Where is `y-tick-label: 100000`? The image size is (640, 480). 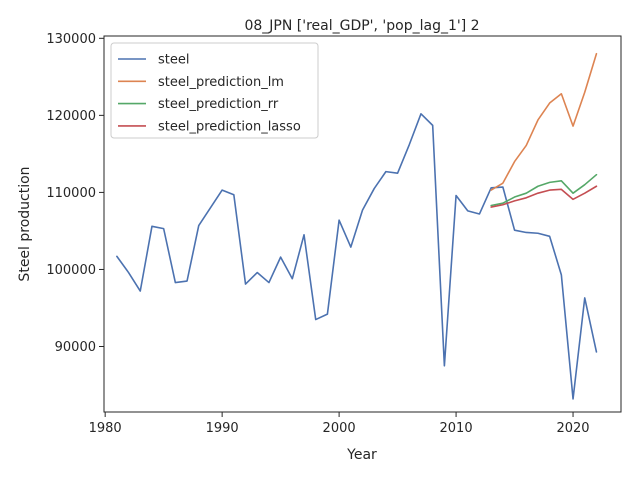
y-tick-label: 100000 is located at coordinates (71, 270).